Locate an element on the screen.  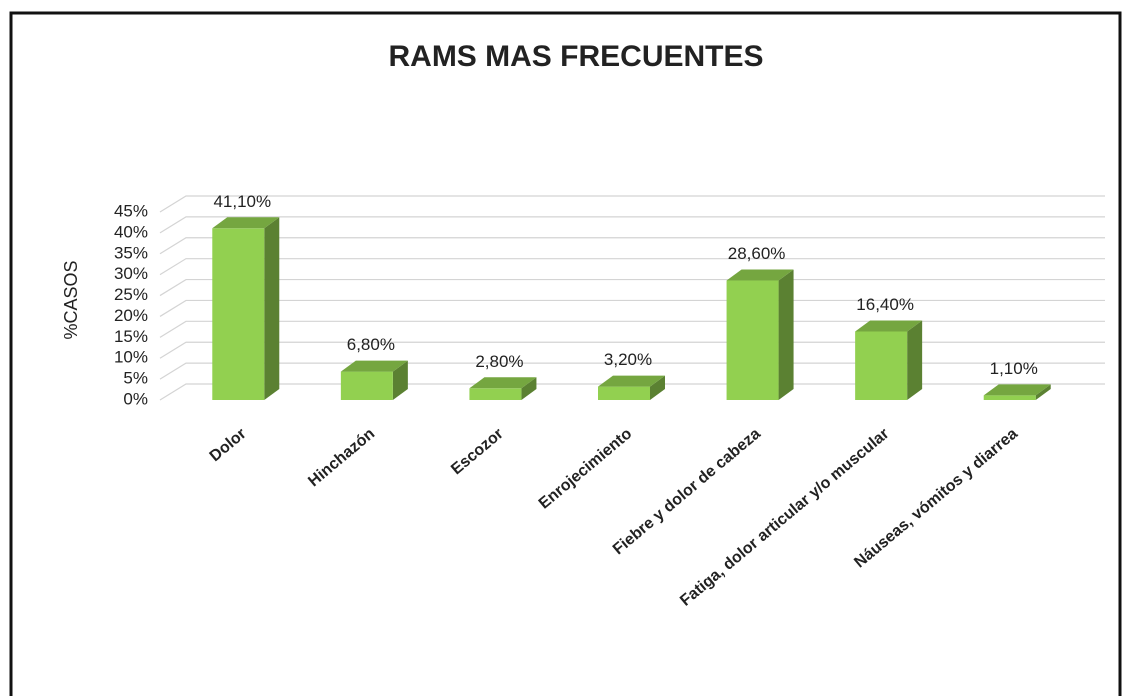
data-label: 2,80% is located at coordinates (499, 361).